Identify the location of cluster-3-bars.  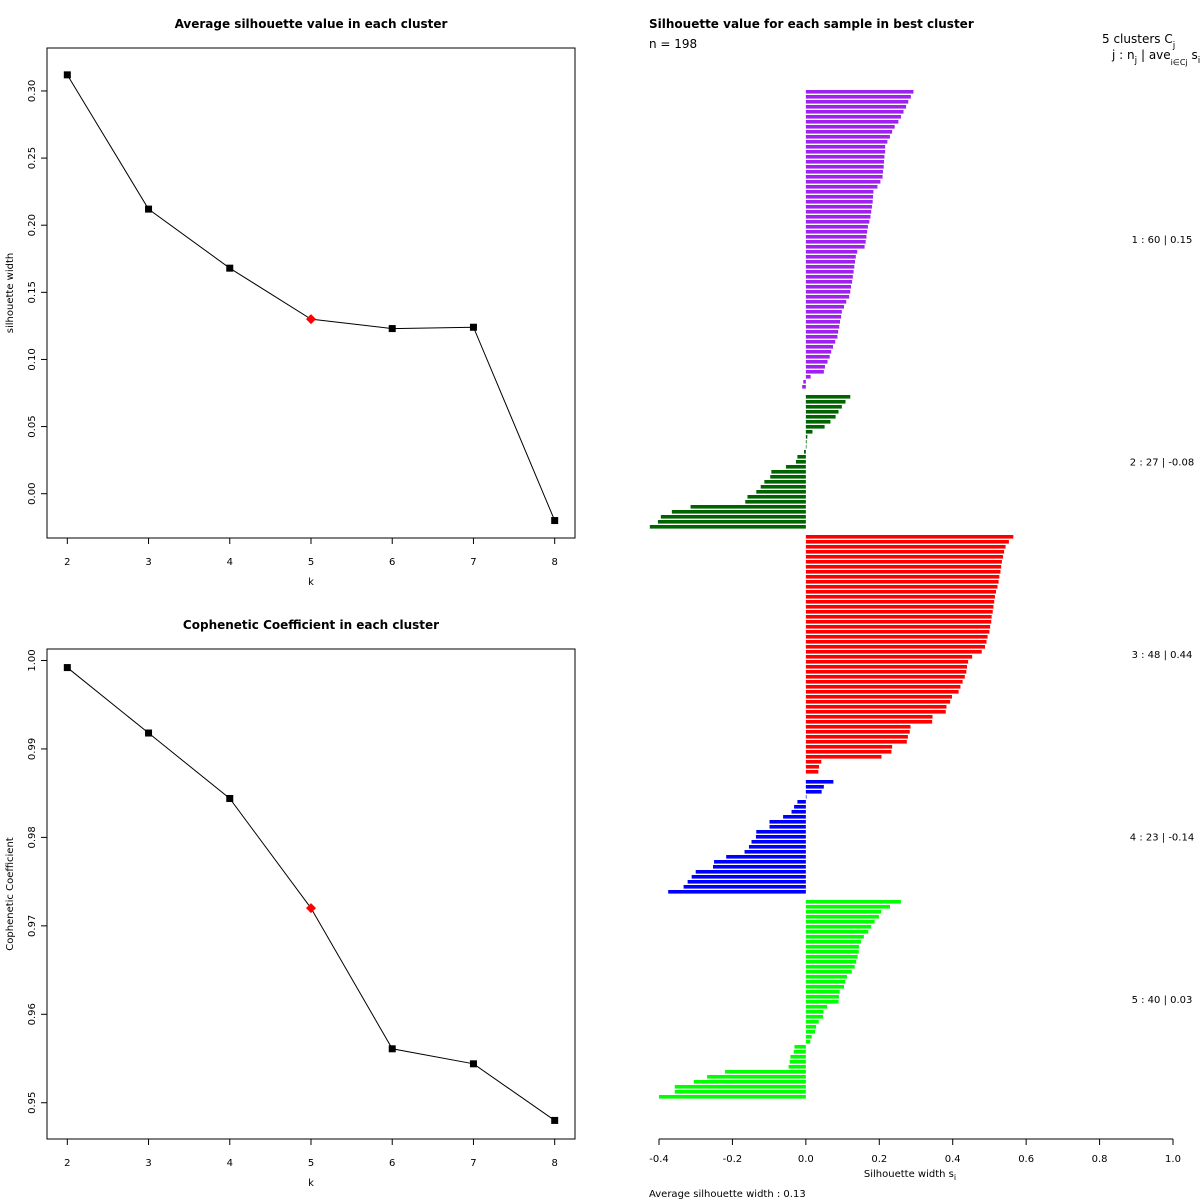
(909, 654).